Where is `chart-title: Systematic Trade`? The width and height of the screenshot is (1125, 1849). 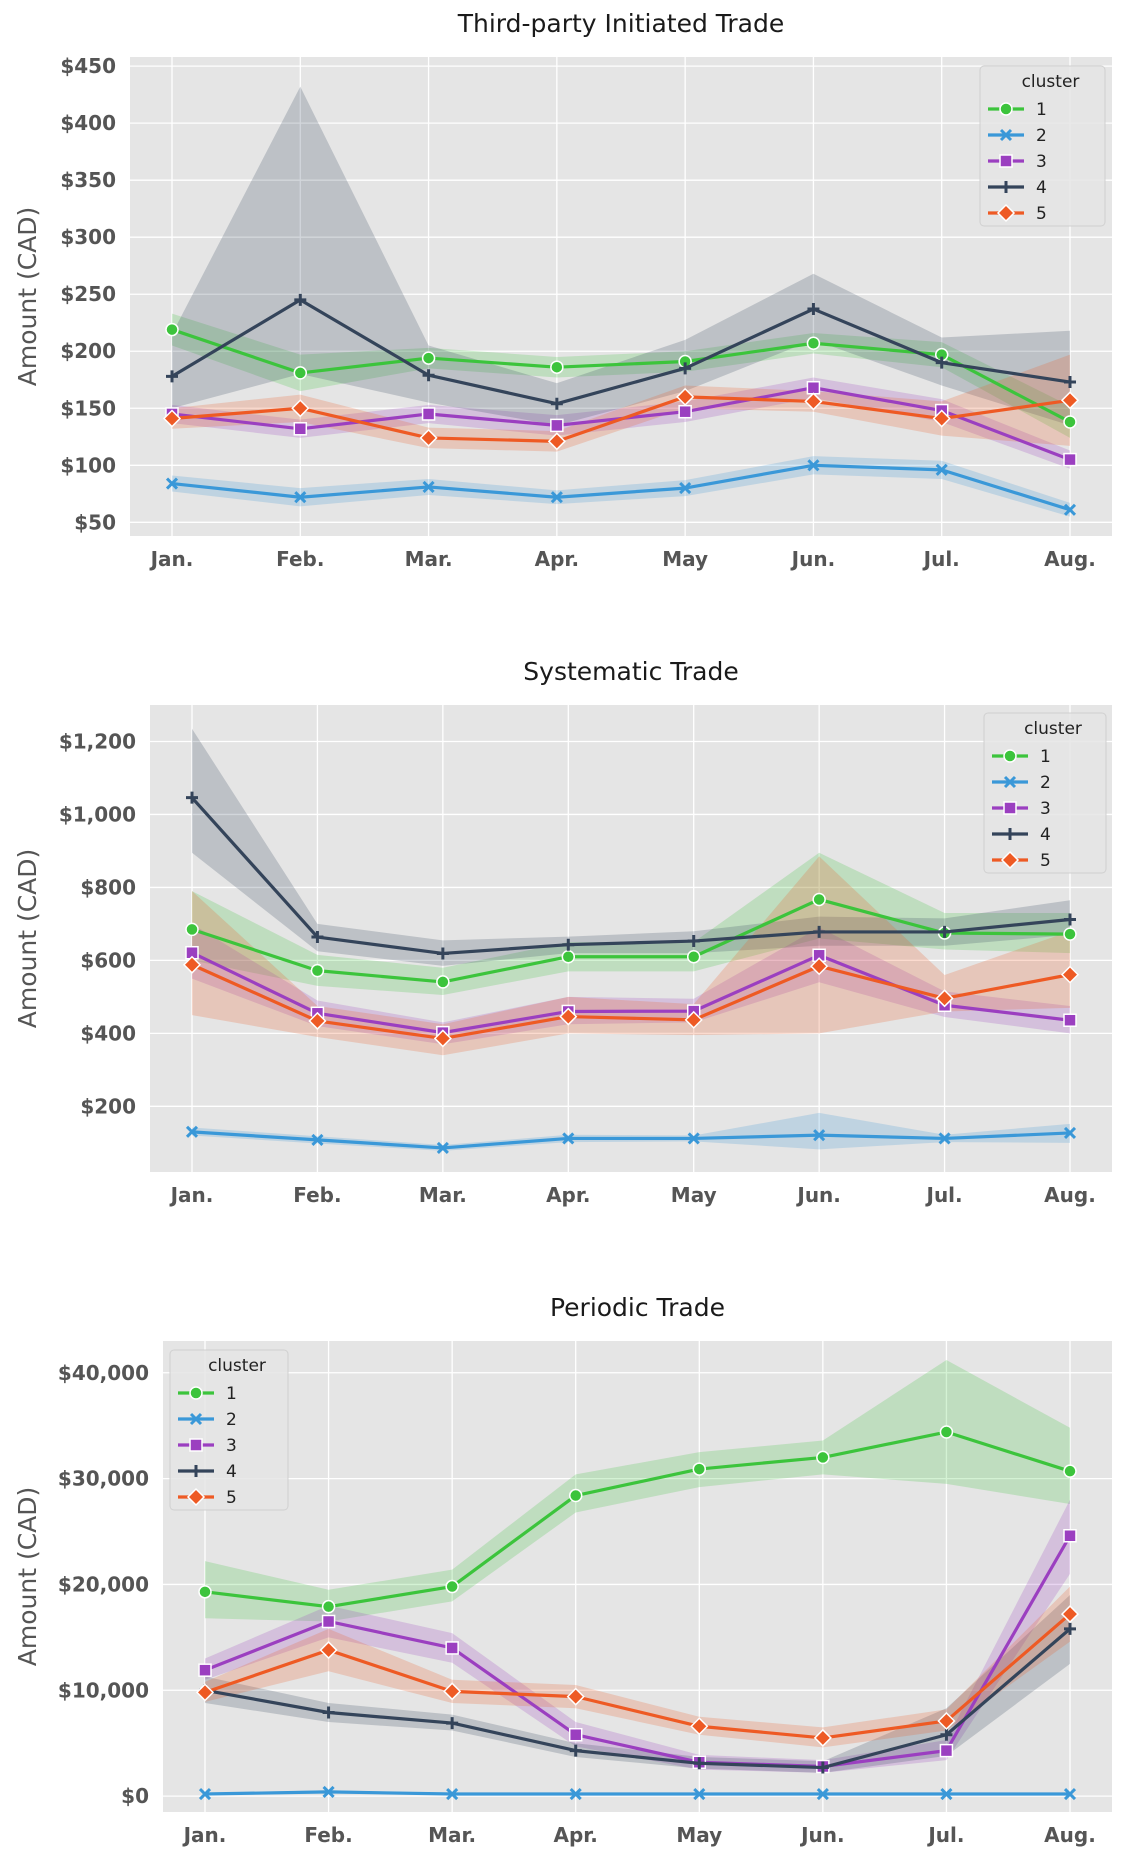
chart-title: Systematic Trade is located at coordinates (630, 671).